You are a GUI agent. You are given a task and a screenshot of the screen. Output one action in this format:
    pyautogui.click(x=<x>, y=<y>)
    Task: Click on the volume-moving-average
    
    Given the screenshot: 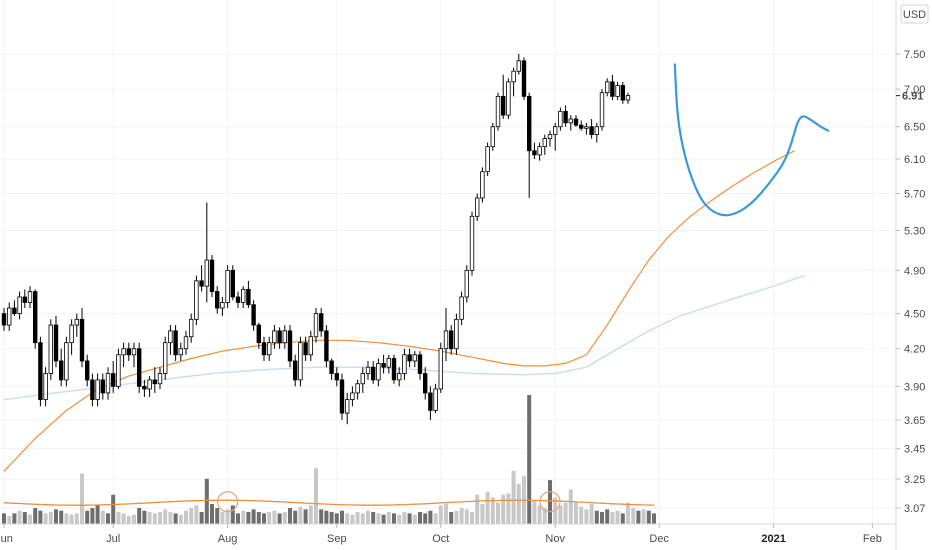 What is the action you would take?
    pyautogui.click(x=328, y=502)
    